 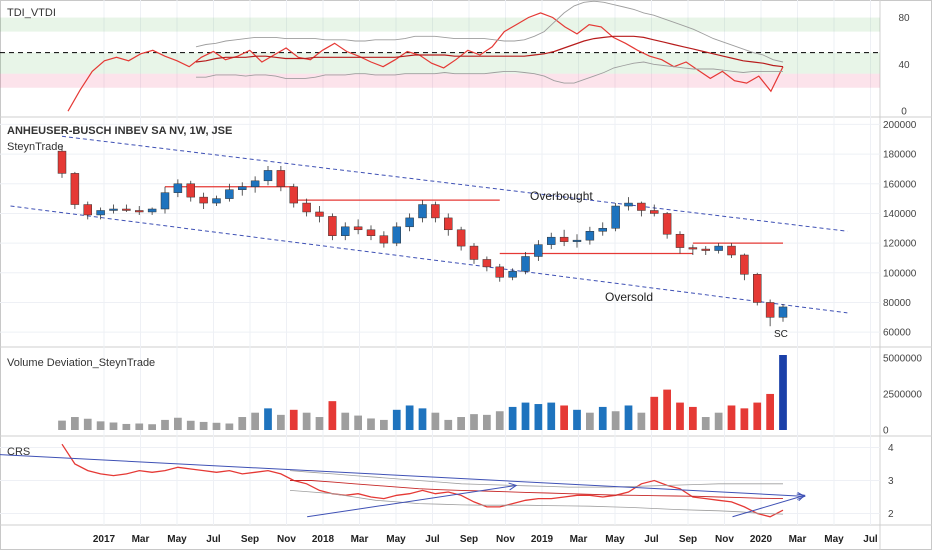 I want to click on tdi-ytick-label: 80, so click(x=904, y=18).